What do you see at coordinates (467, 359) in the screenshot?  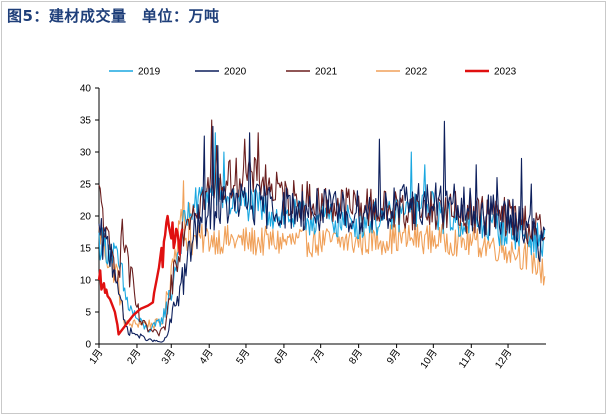 I see `x-tick-label: 11月` at bounding box center [467, 359].